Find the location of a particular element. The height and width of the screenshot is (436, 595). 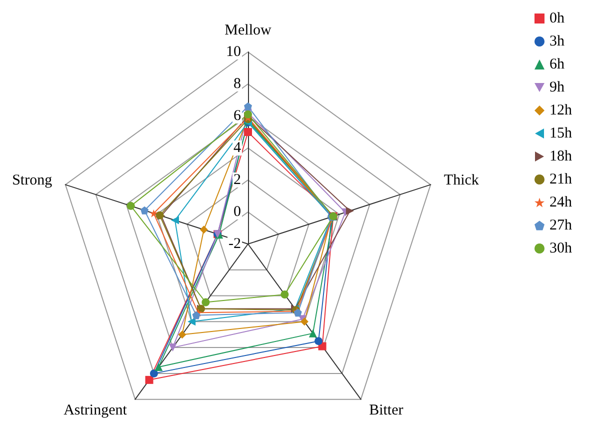

spoke-label: Bitter is located at coordinates (386, 410).